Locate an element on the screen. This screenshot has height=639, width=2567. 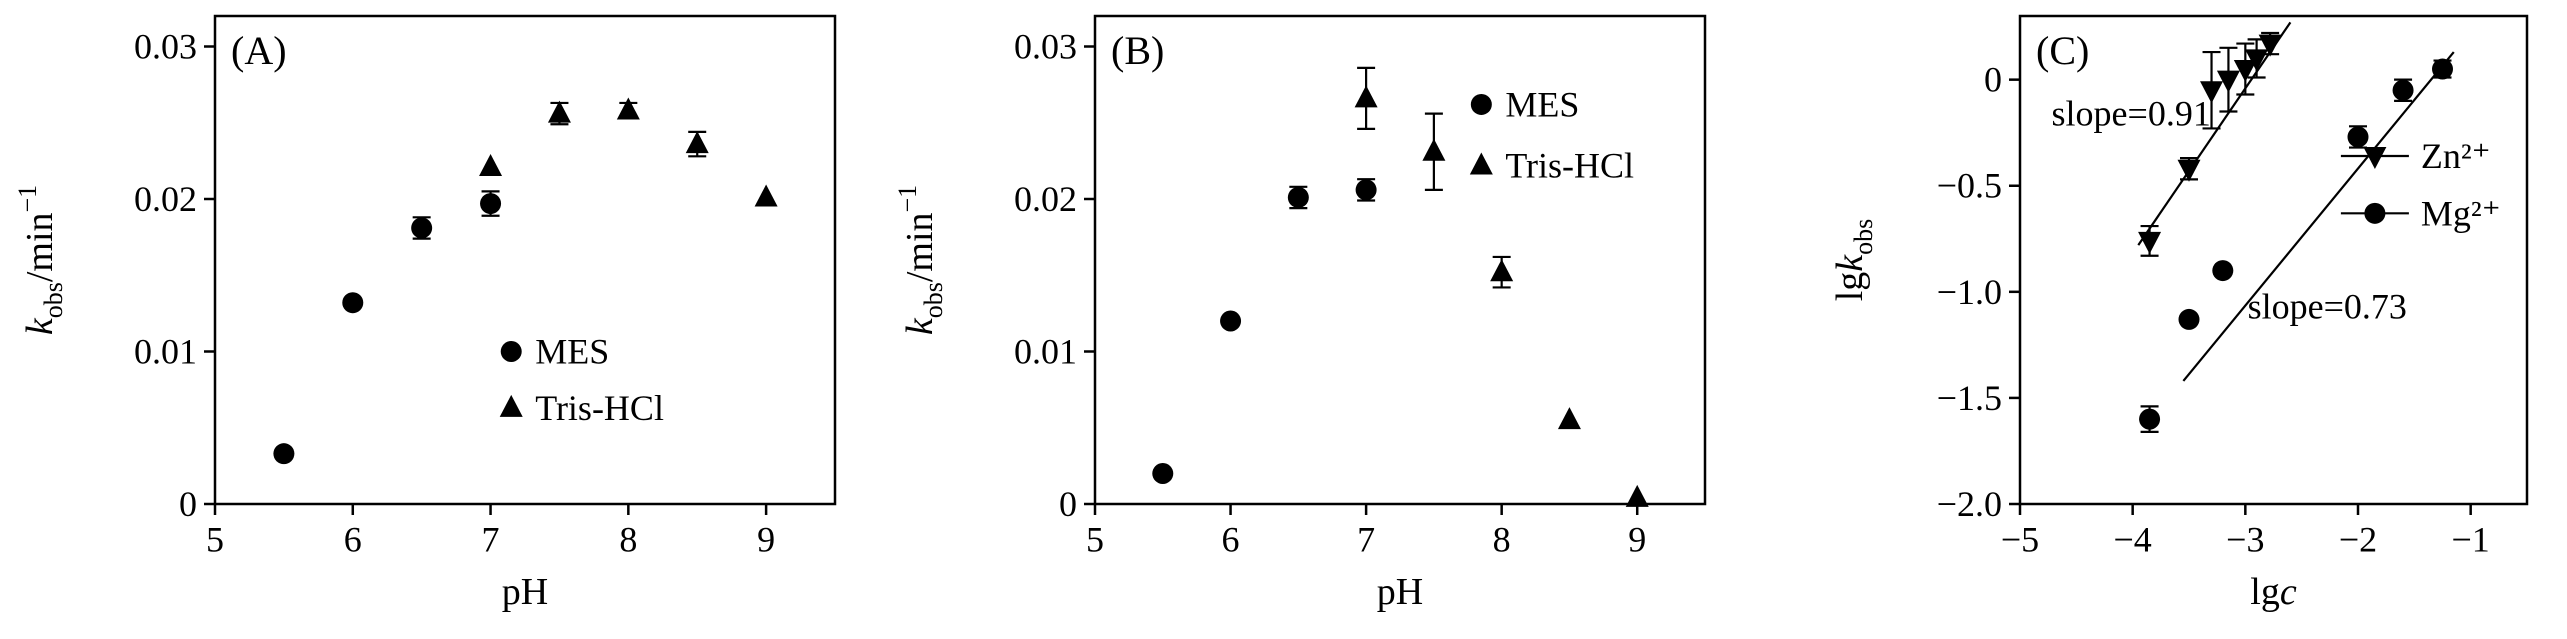
x-tick-label: −2 is located at coordinates (2358, 540).